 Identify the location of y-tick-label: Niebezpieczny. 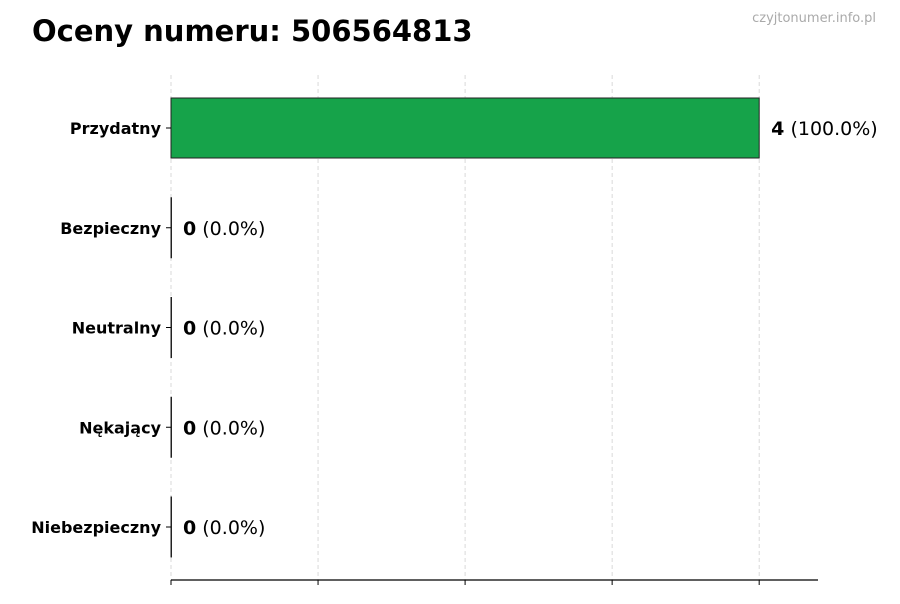
(96, 527).